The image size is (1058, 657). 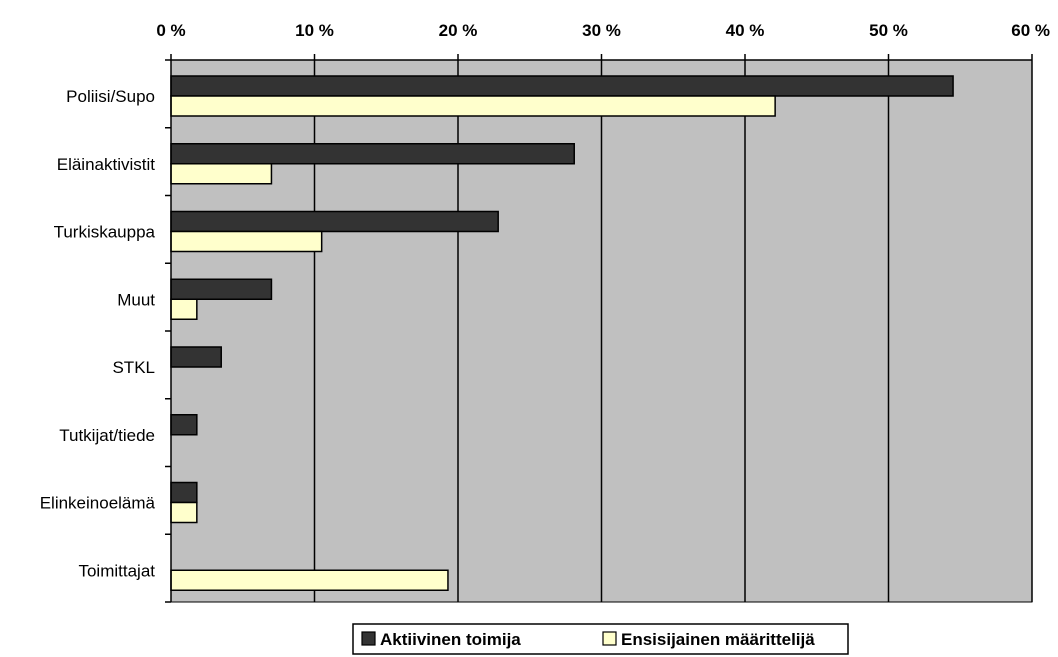 I want to click on y-category-label-2: Turkiskauppa, so click(x=105, y=232).